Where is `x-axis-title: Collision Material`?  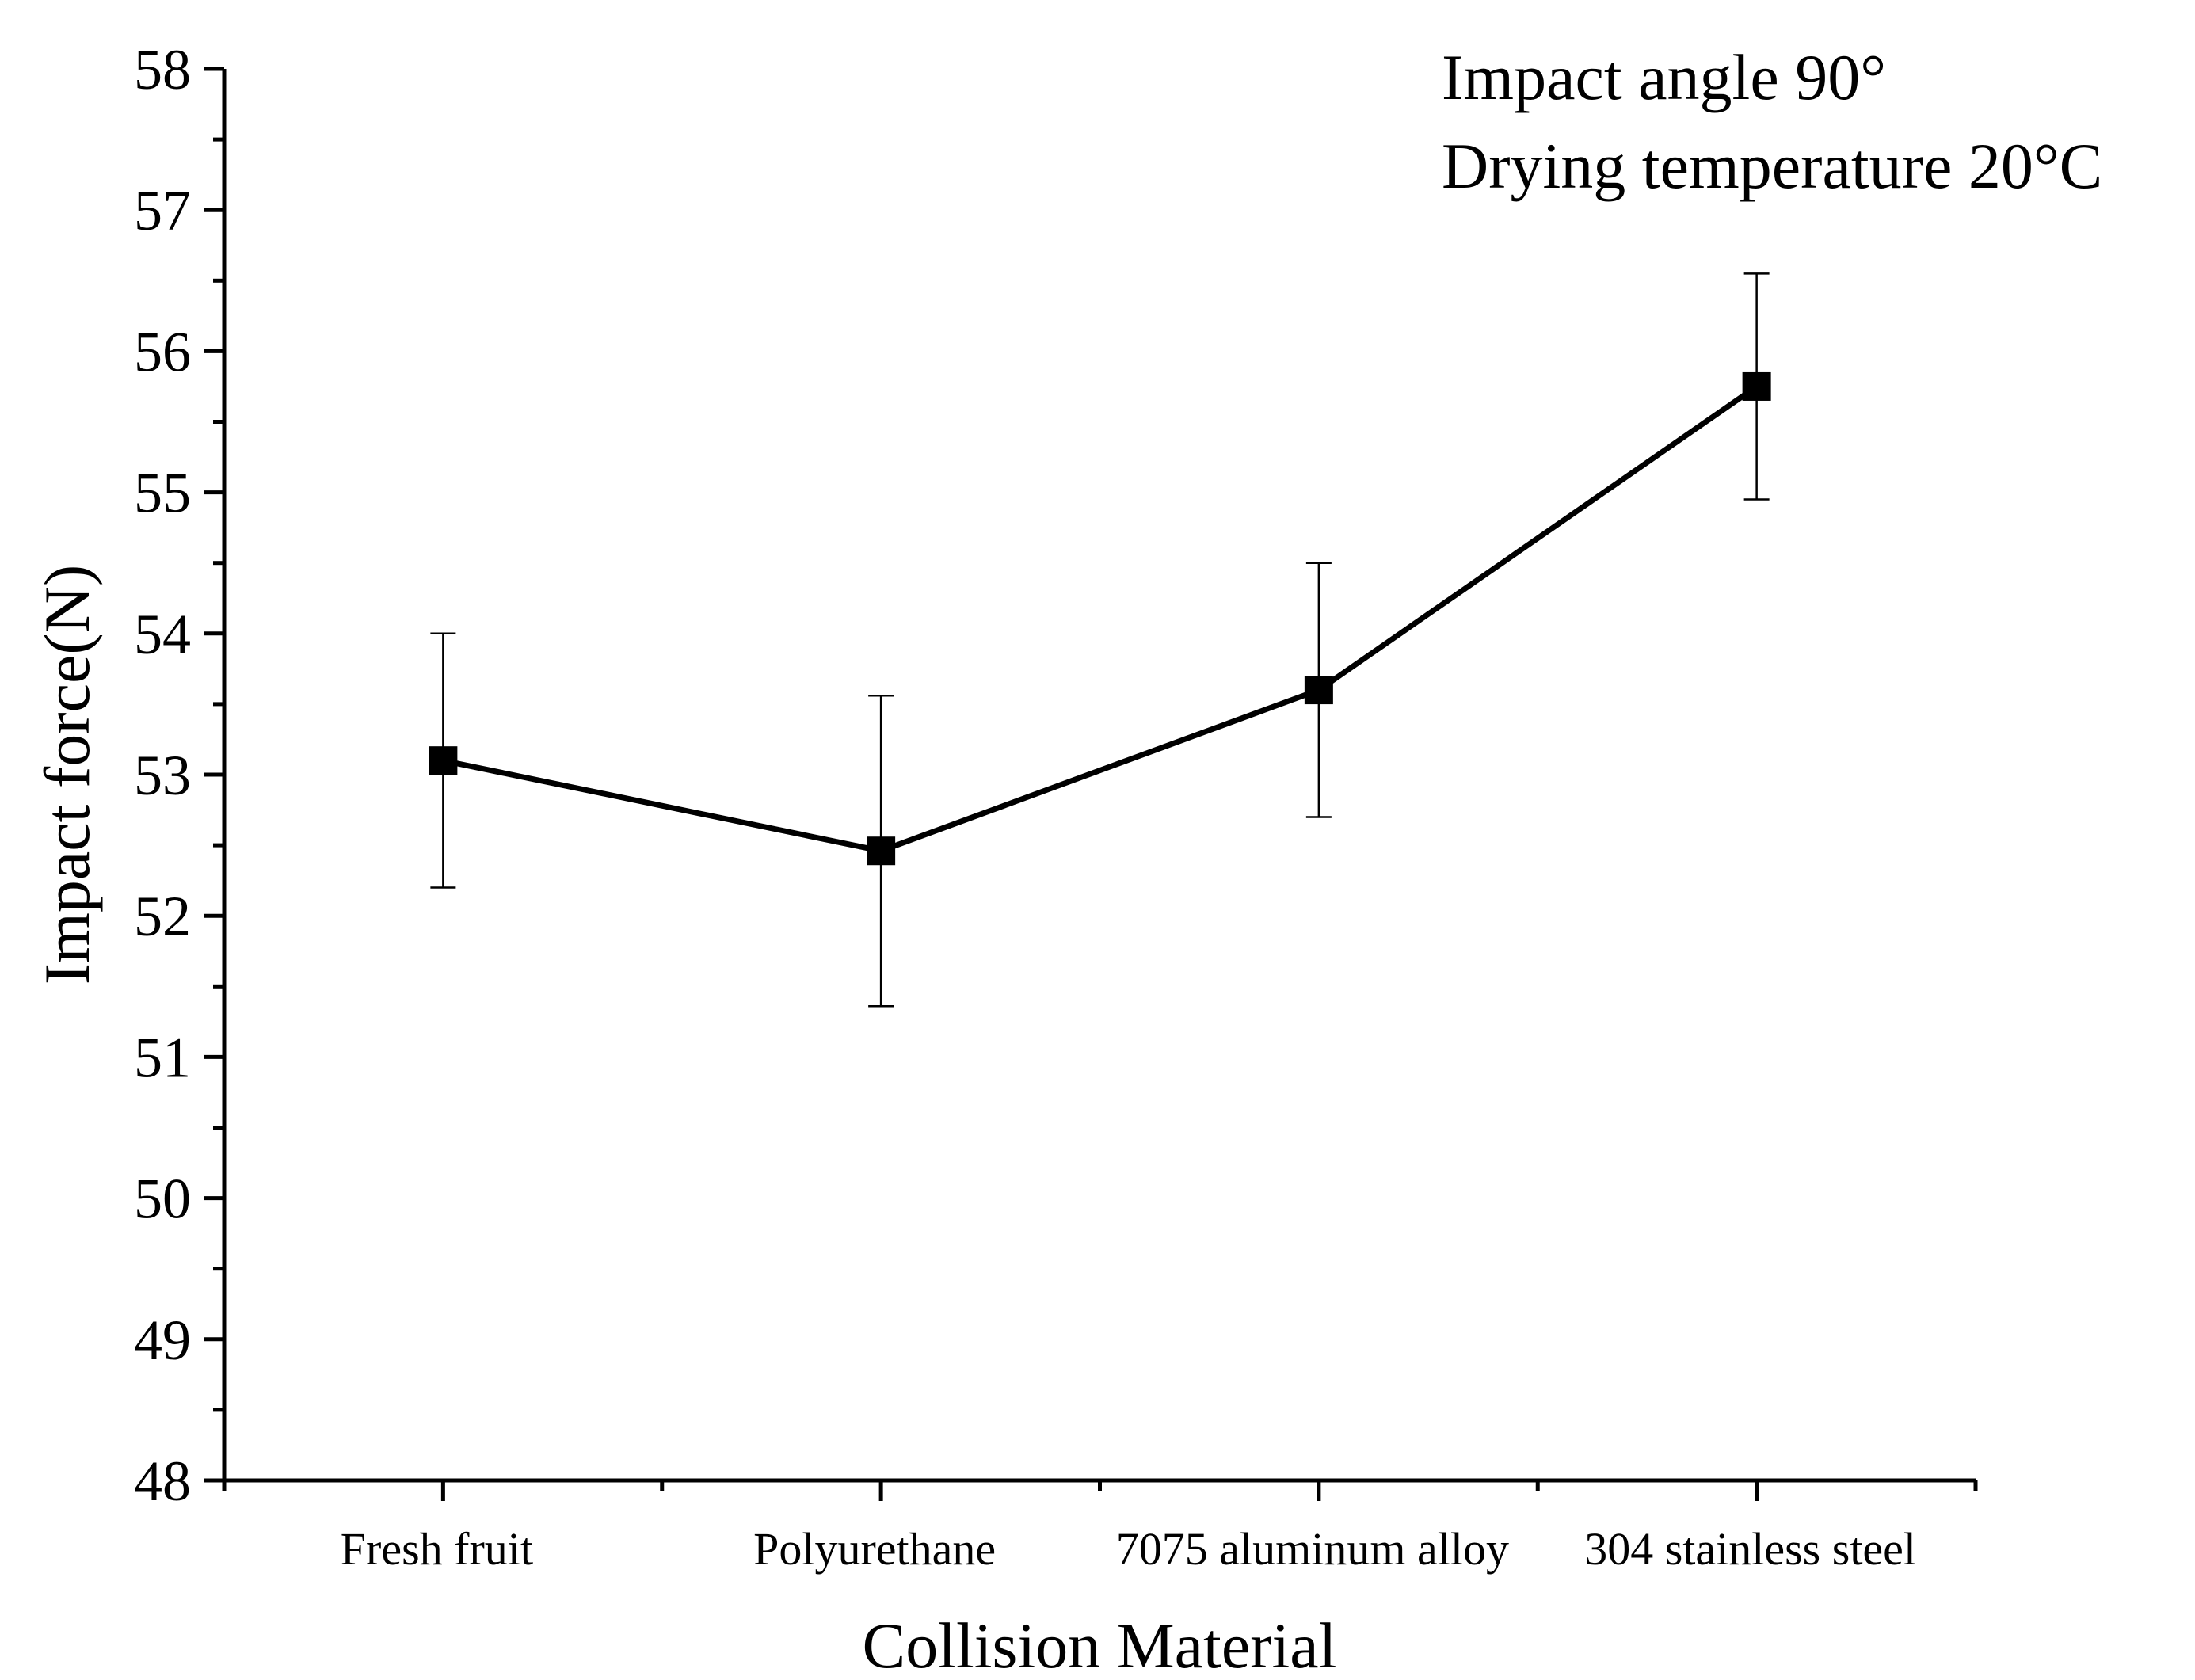 x-axis-title: Collision Material is located at coordinates (1100, 1645).